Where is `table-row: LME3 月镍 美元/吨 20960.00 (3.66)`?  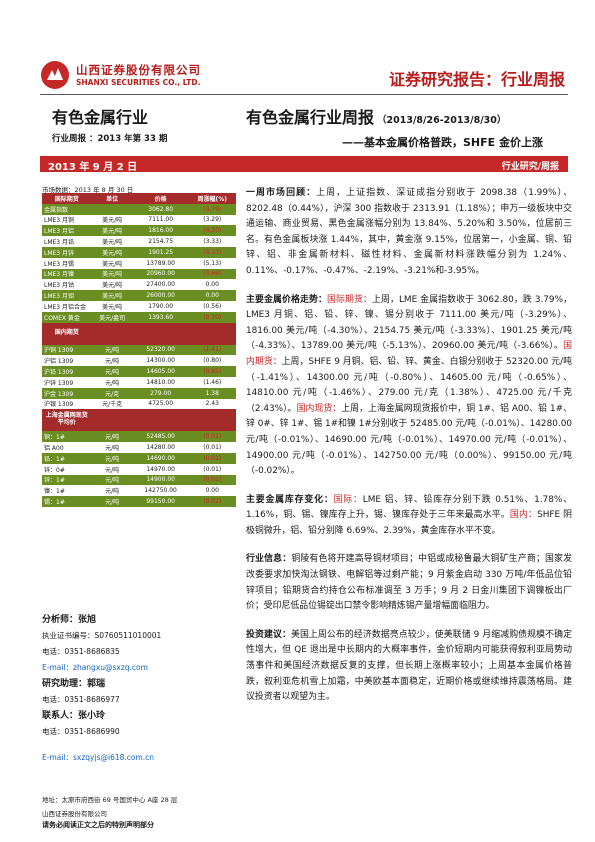
table-row: LME3 月镍 美元/吨 20960.00 (3.66) is located at coordinates (139, 274).